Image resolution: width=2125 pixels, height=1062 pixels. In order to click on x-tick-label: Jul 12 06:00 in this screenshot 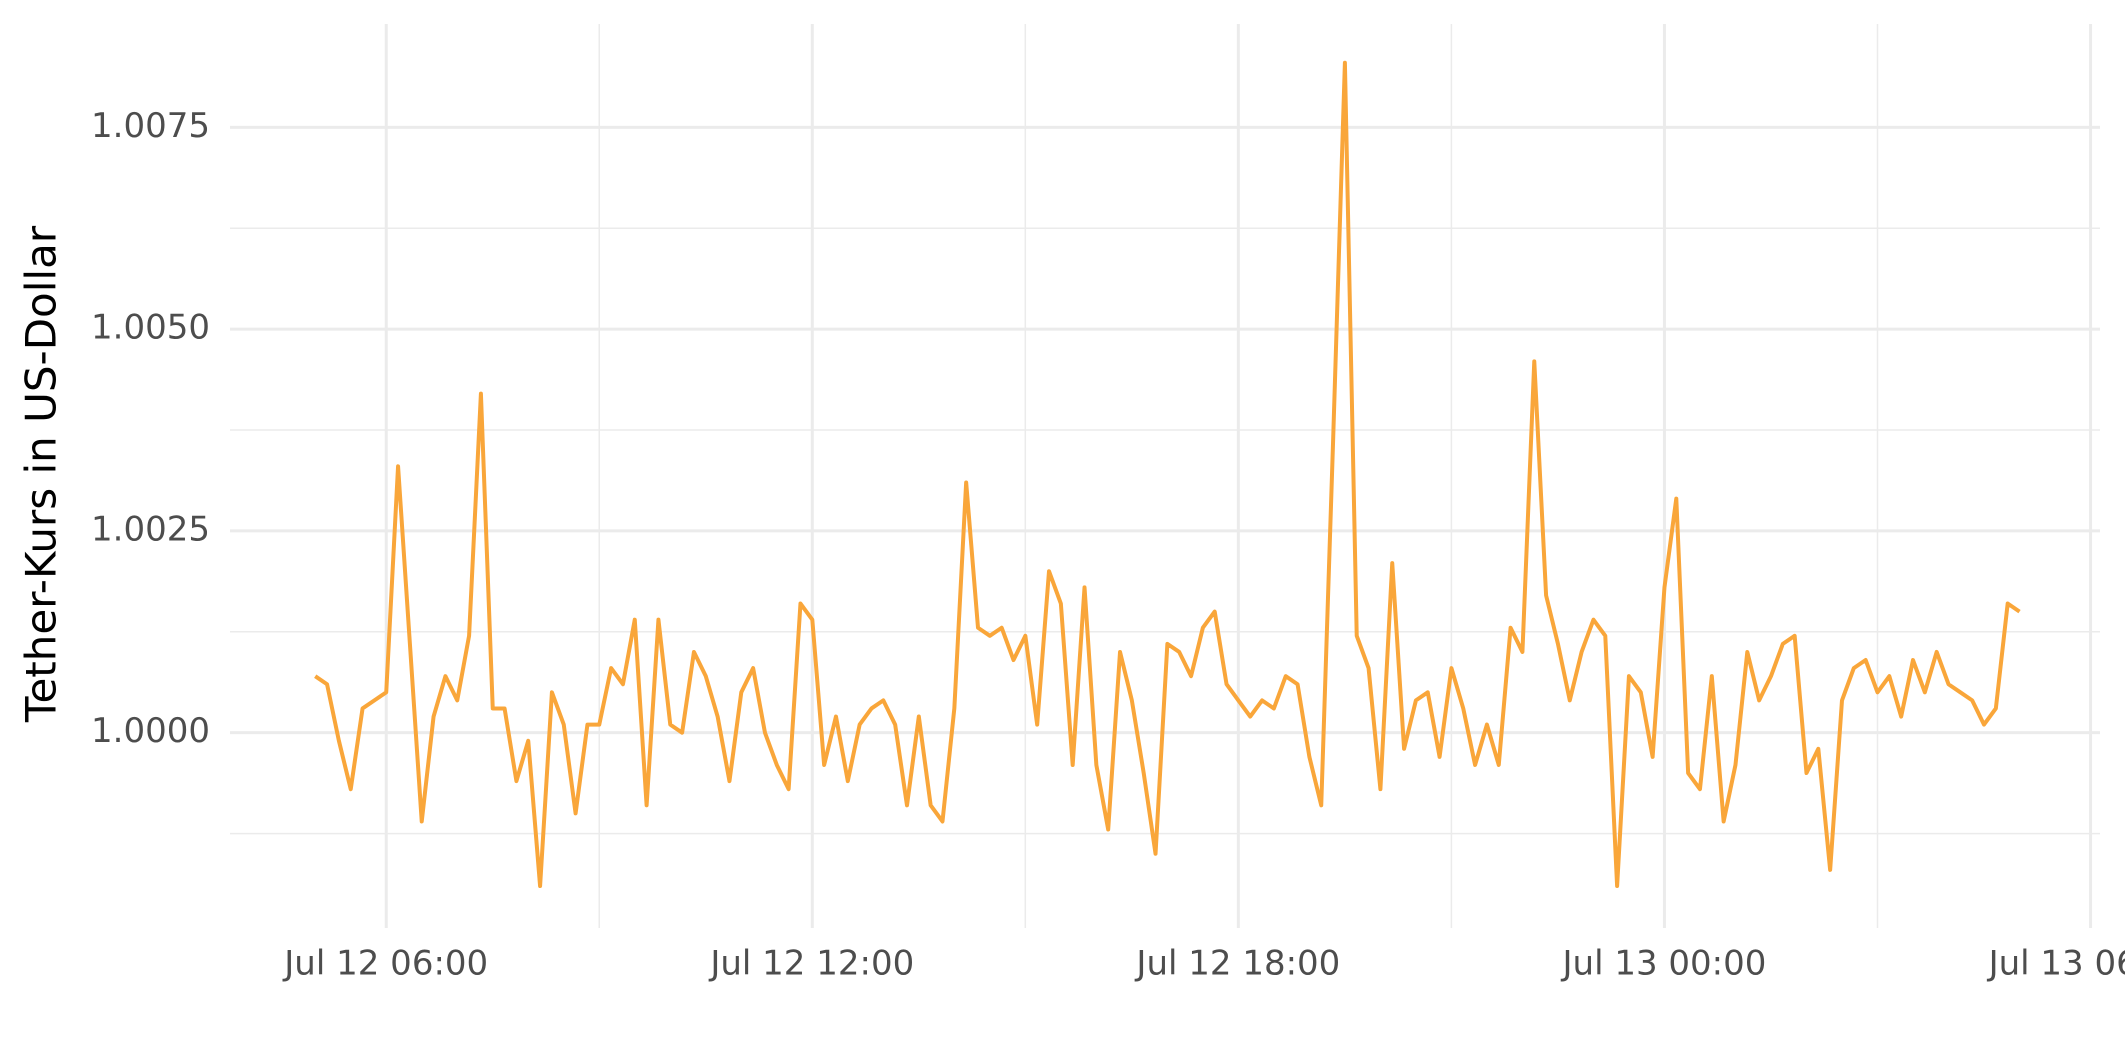, I will do `click(385, 964)`.